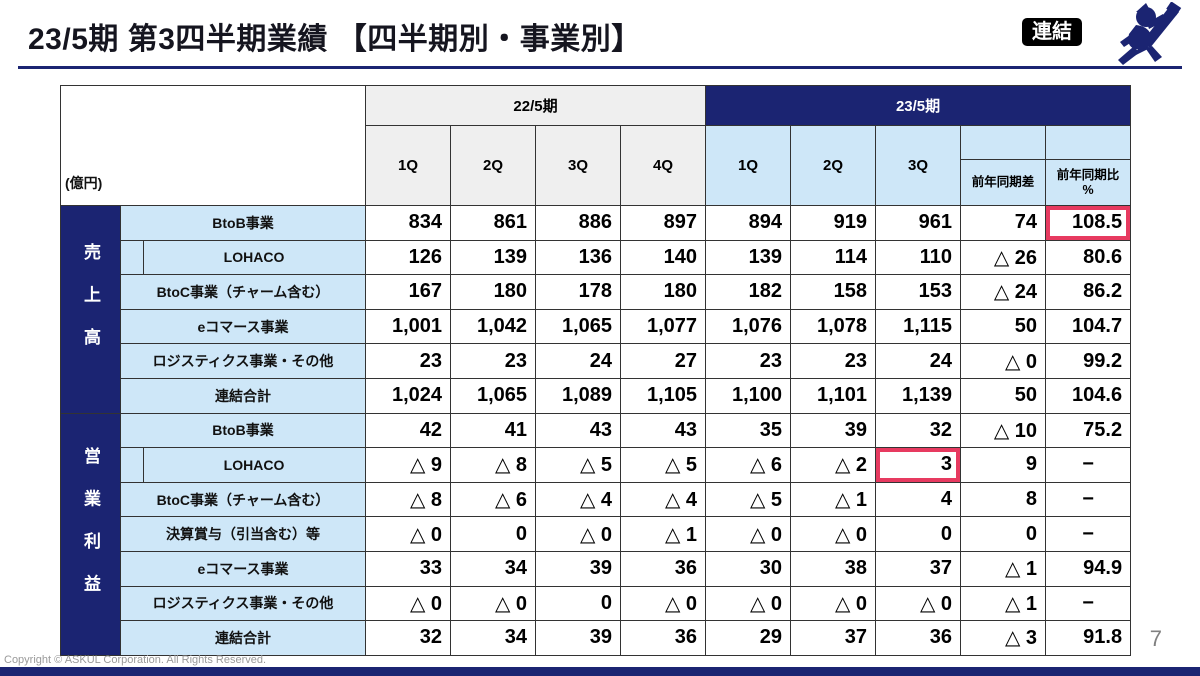  I want to click on value-cell: 894, so click(748, 223).